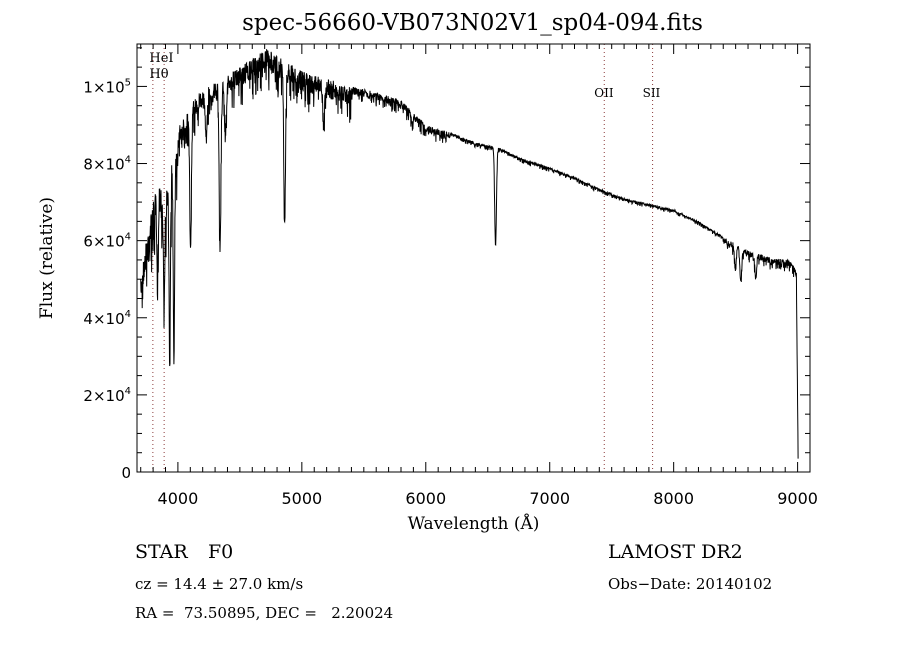 This screenshot has width=900, height=650. What do you see at coordinates (107, 86) in the screenshot?
I see `y-tick-label: 1×105` at bounding box center [107, 86].